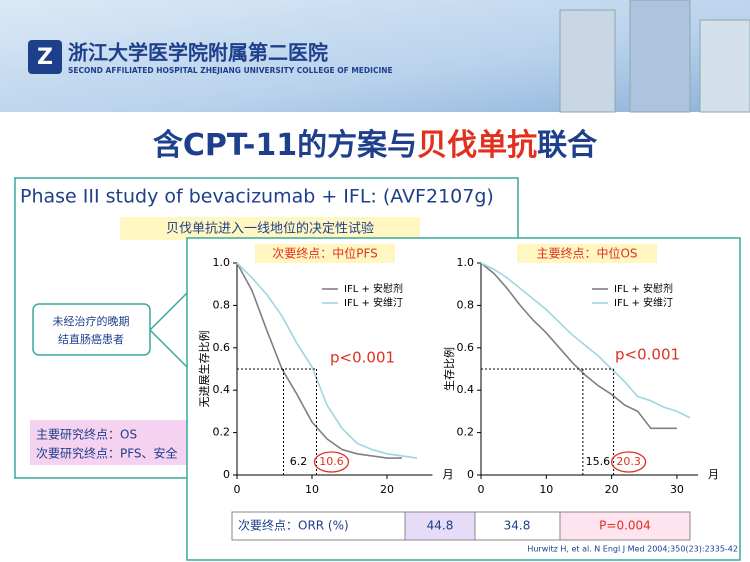 This screenshot has width=750, height=562. I want to click on title-highlight: 贝伐单抗, so click(477, 145).